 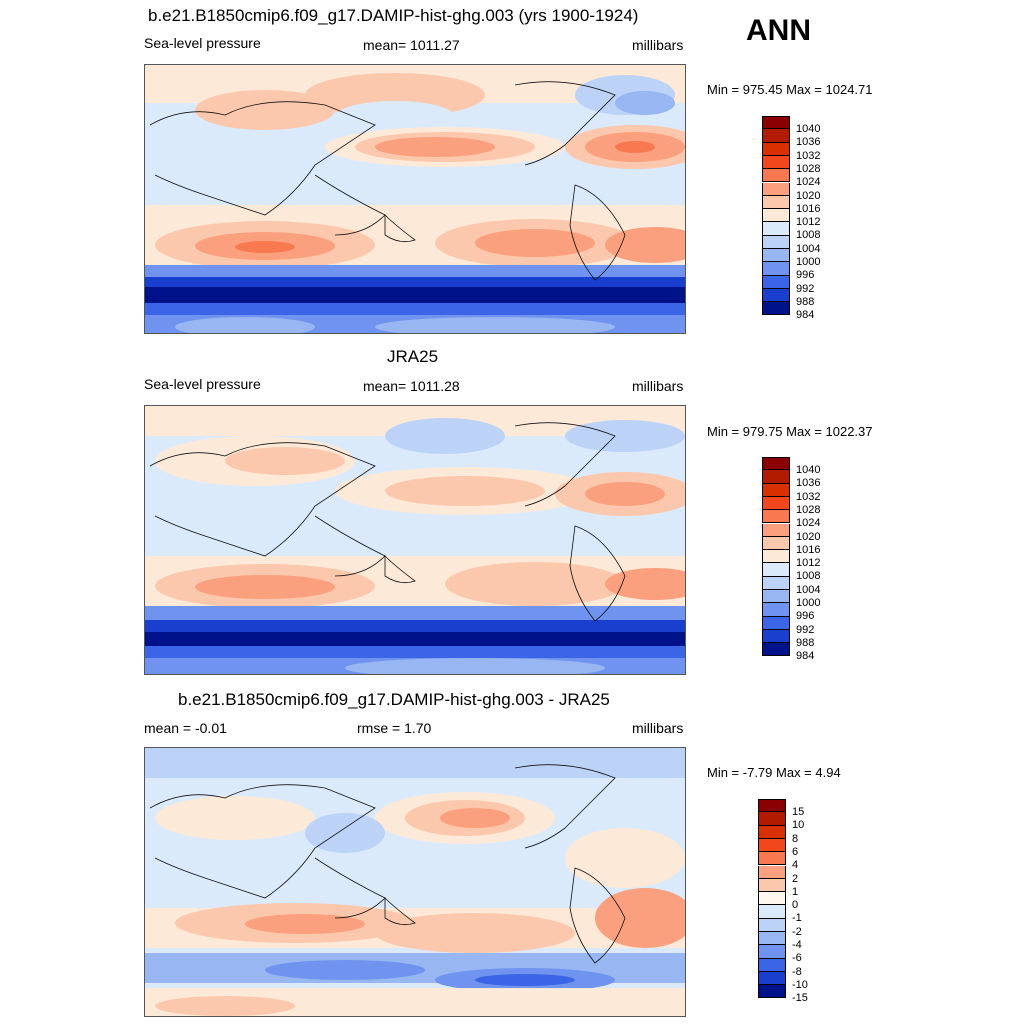 I want to click on colorbar-tick-label: -2, so click(x=797, y=931).